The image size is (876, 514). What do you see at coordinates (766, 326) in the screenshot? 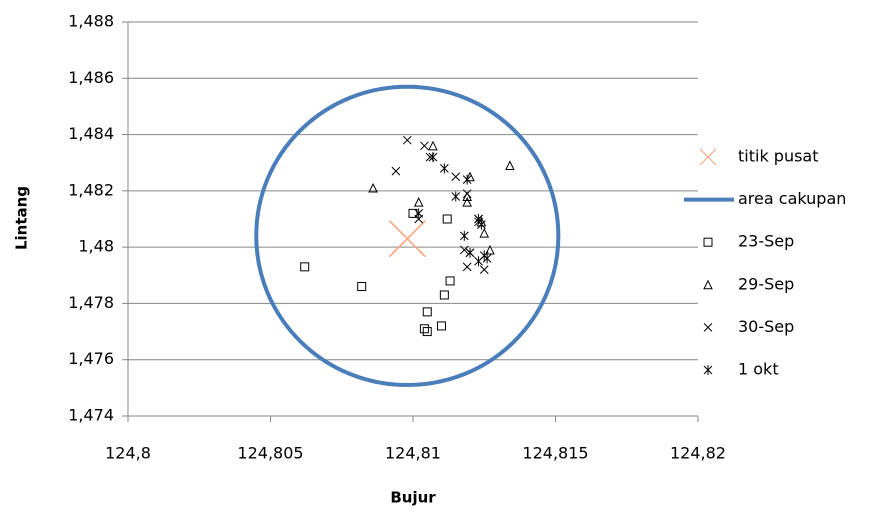
I see `legend-label: 30-Sep` at bounding box center [766, 326].